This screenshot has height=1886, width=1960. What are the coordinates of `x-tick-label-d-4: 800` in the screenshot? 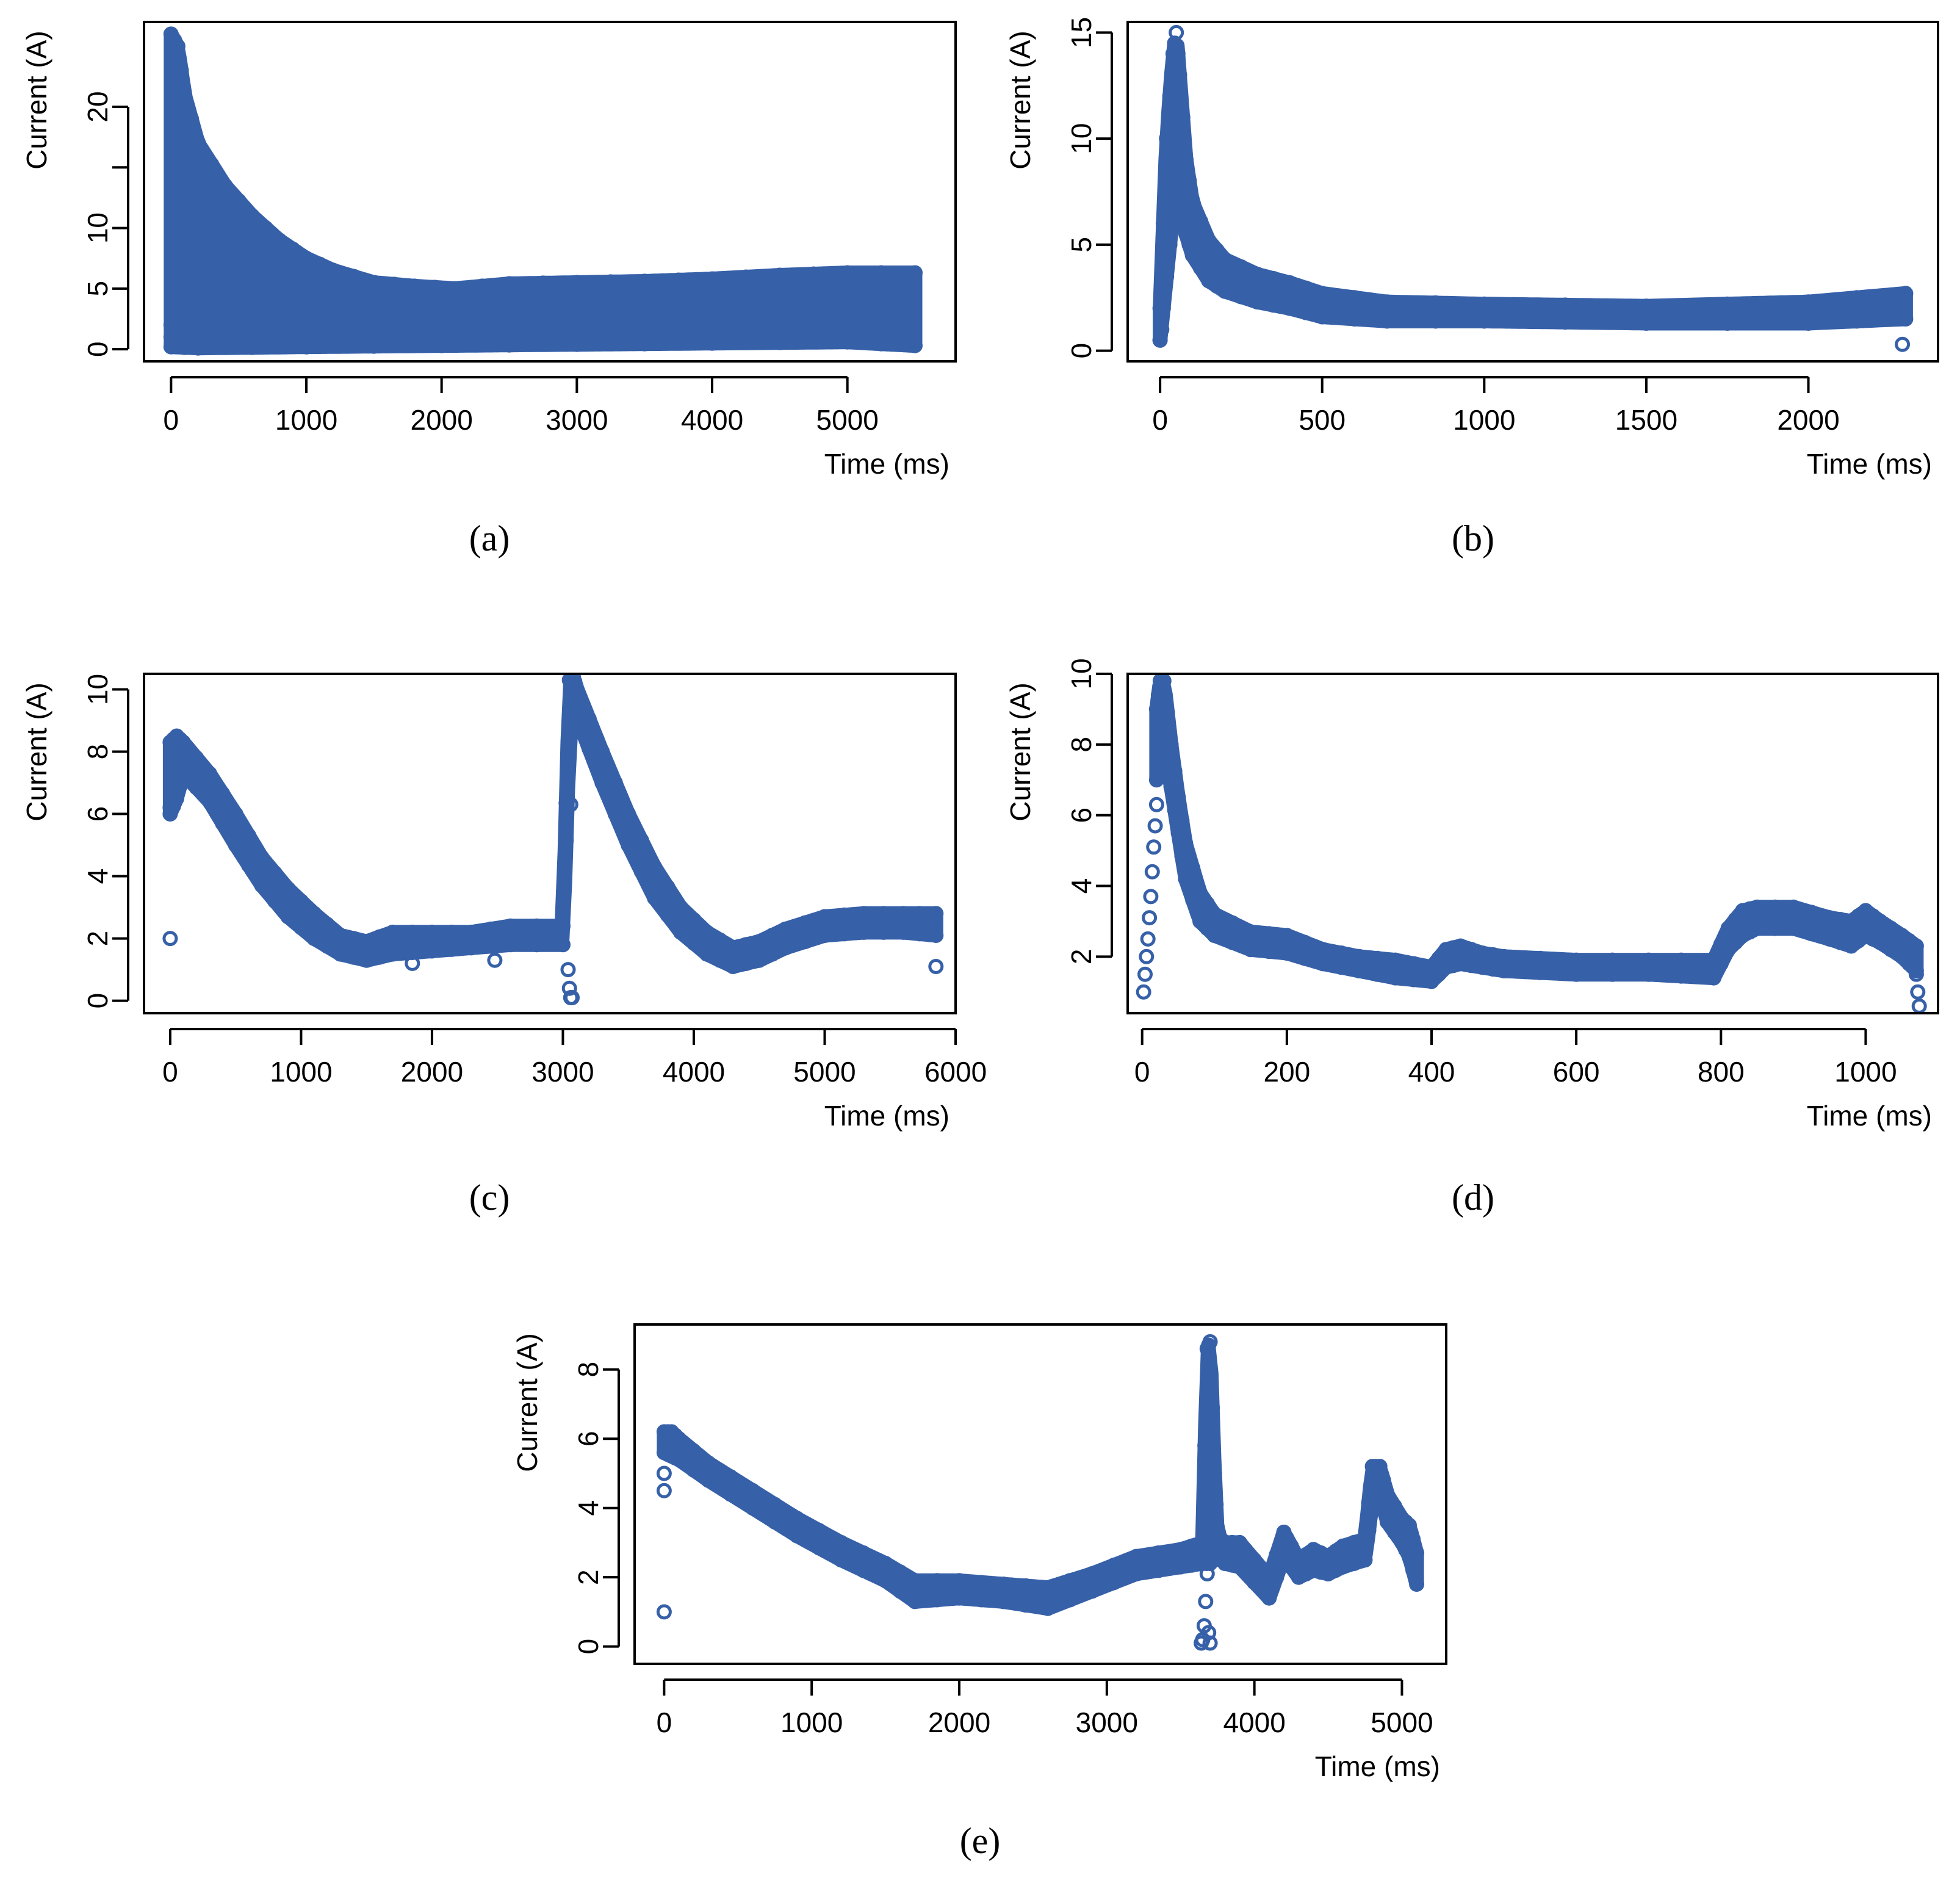 It's located at (1722, 1072).